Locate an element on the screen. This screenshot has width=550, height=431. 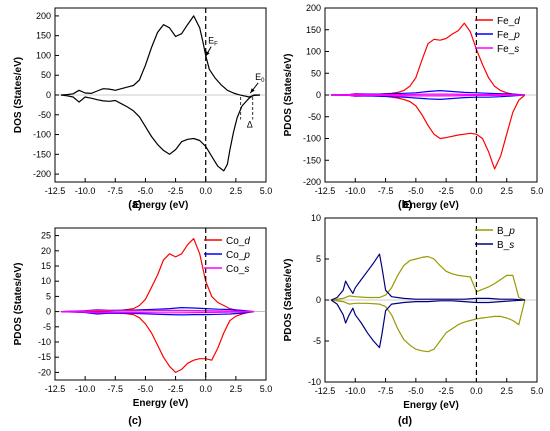
y-tick-label: 5 is located at coordinates (318, 259).